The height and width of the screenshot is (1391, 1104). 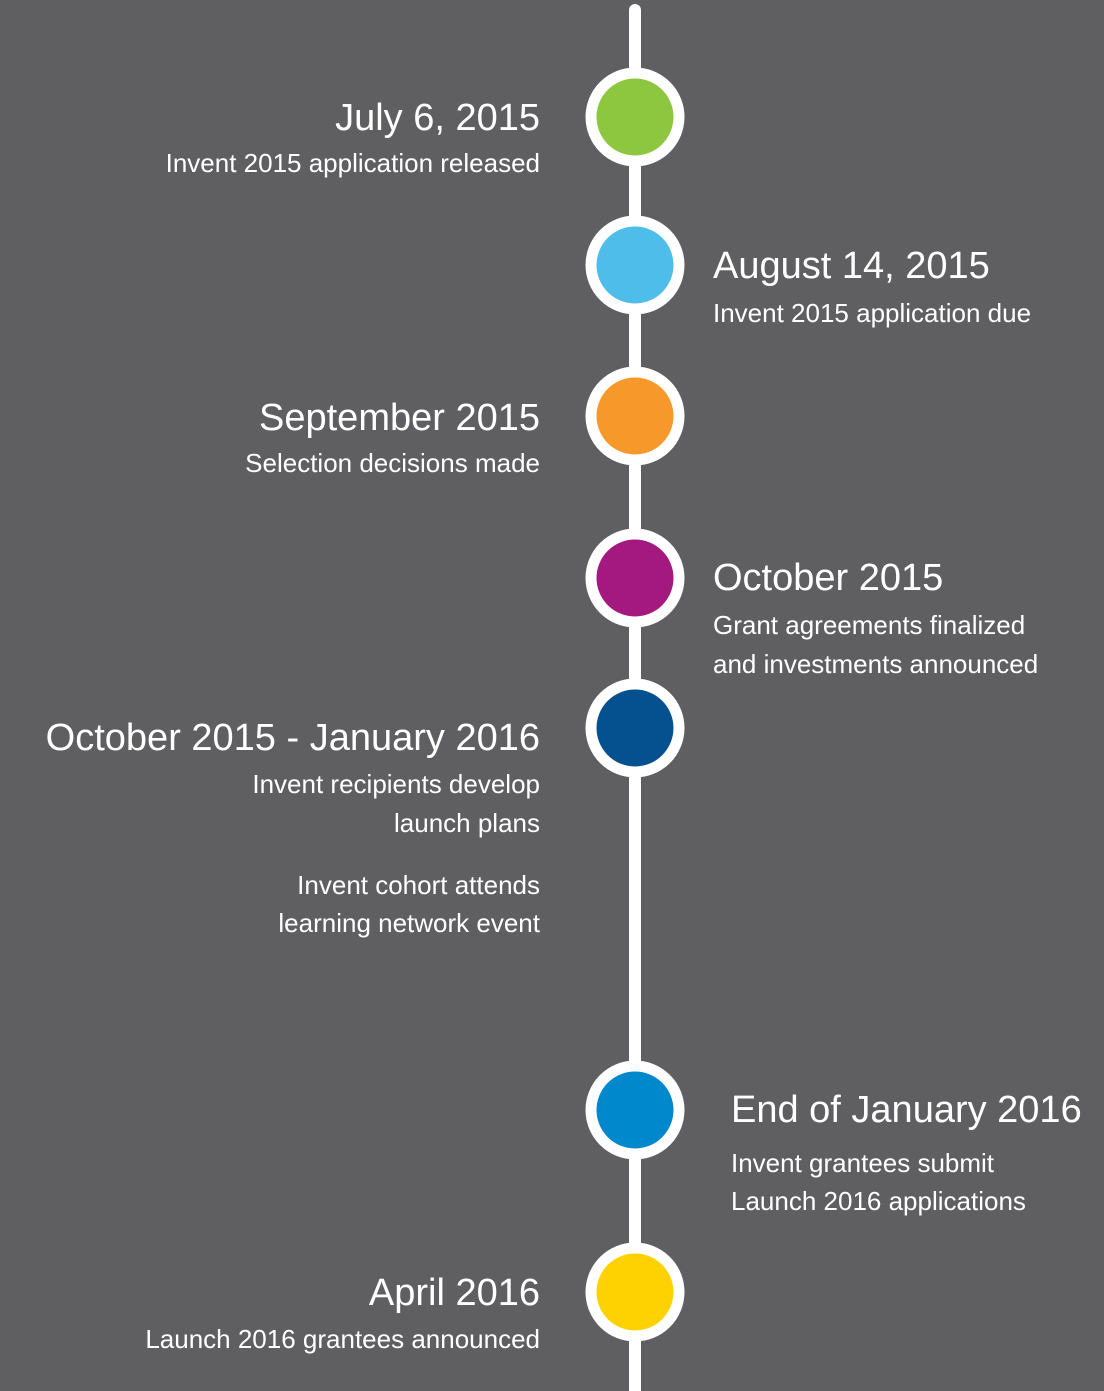 What do you see at coordinates (828, 578) in the screenshot?
I see `event-date: October 2015` at bounding box center [828, 578].